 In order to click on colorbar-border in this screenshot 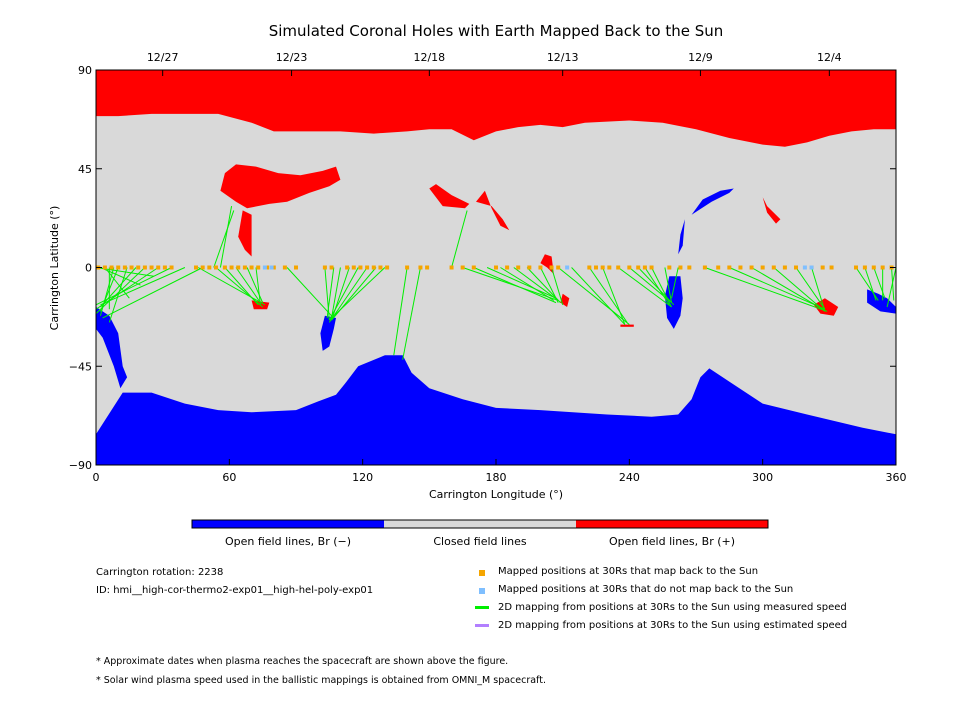, I will do `click(480, 524)`.